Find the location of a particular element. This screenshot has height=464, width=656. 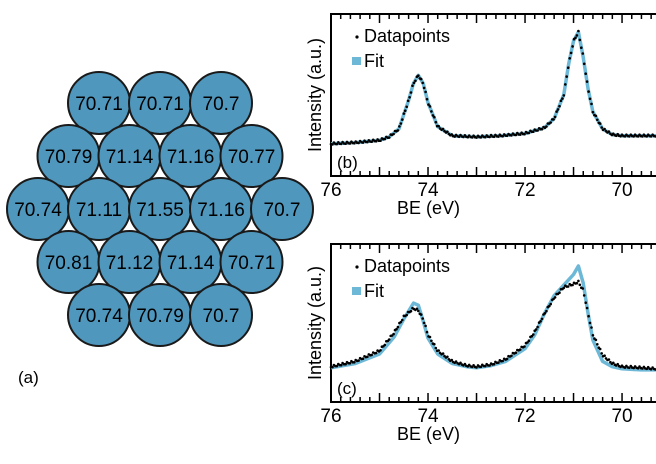

y-axis-title: Intensity (a.u.) is located at coordinates (315, 323).